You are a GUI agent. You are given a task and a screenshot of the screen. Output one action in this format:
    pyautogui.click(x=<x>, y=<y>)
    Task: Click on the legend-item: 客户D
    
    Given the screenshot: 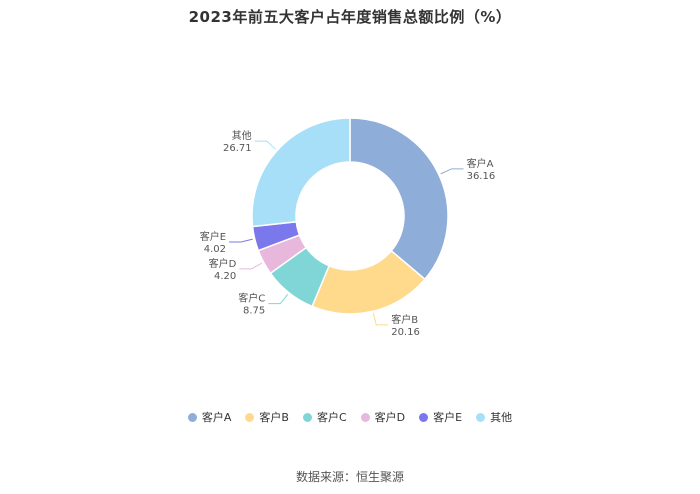 What is the action you would take?
    pyautogui.click(x=383, y=417)
    